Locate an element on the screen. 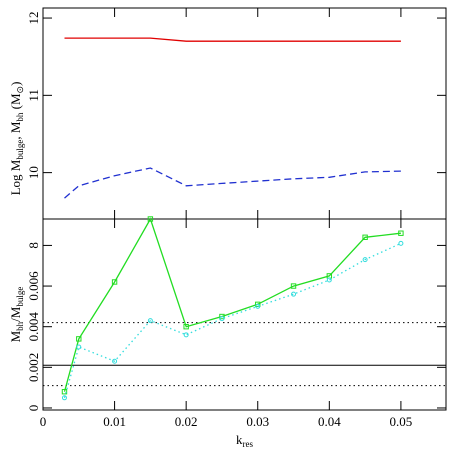 This screenshot has height=458, width=458. y-axis-label-part: (M is located at coordinates (15, 103).